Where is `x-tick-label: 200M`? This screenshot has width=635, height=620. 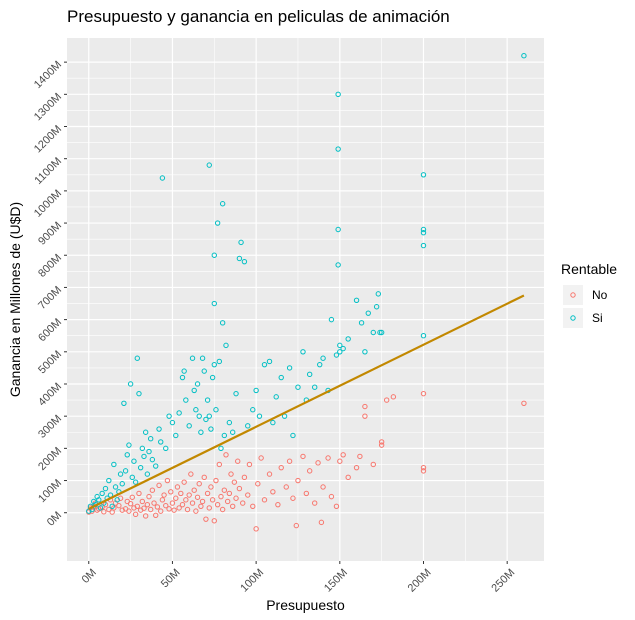 x-tick-label: 200M is located at coordinates (420, 581).